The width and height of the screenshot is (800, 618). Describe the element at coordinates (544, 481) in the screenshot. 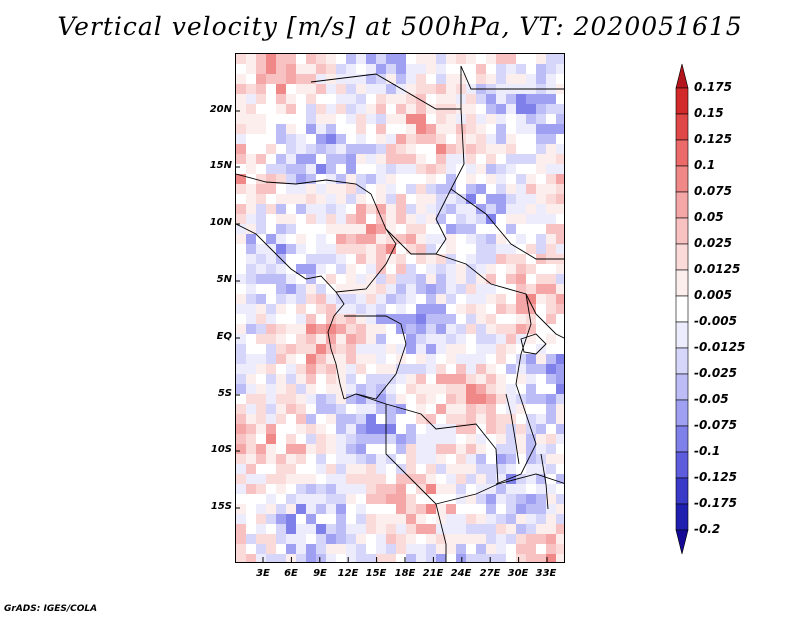

I see `lake-malawi` at that location.